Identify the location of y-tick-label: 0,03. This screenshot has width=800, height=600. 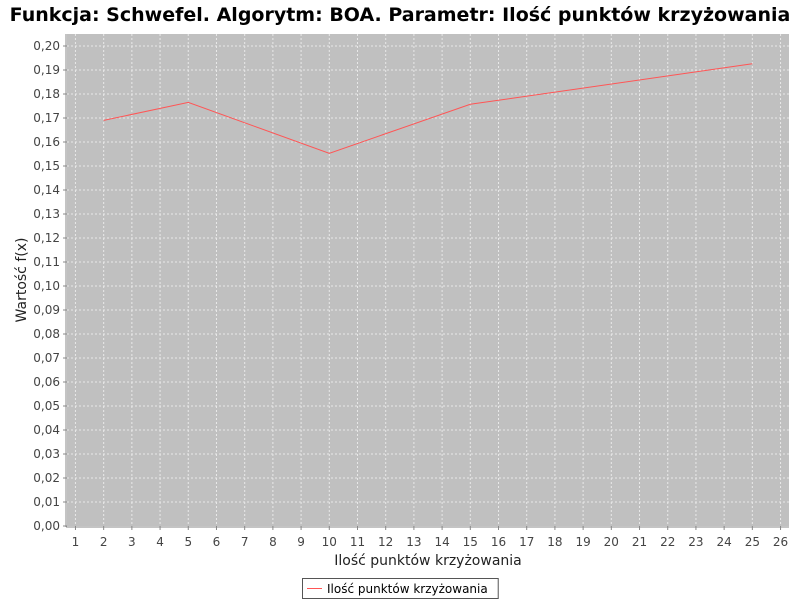
(46, 454).